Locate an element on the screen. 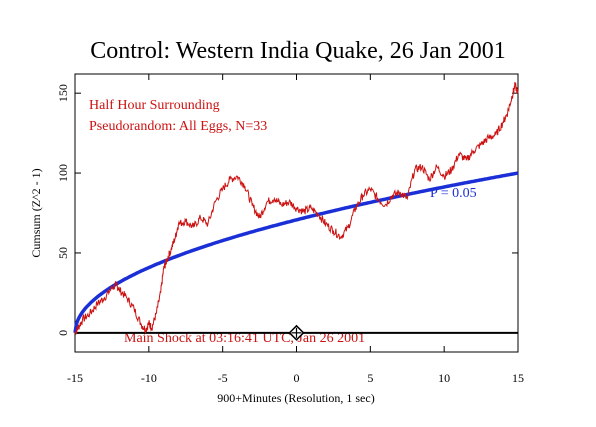  x-tick-label: -5 is located at coordinates (223, 378).